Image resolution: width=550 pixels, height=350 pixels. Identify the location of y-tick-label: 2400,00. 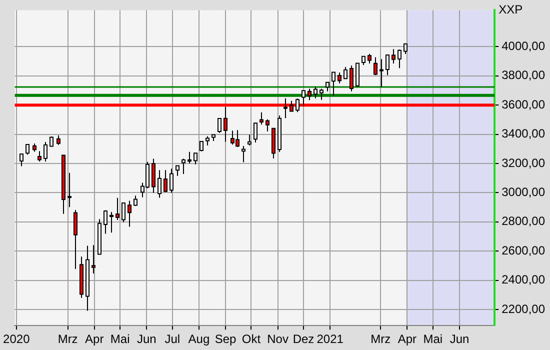
(524, 279).